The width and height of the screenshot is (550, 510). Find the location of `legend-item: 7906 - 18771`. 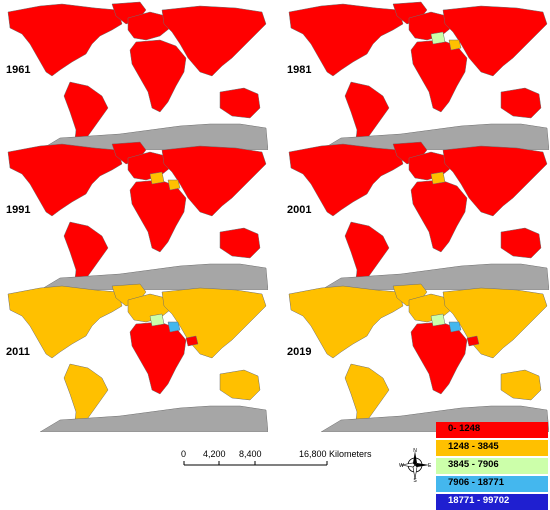

legend-item: 7906 - 18771 is located at coordinates (492, 483).